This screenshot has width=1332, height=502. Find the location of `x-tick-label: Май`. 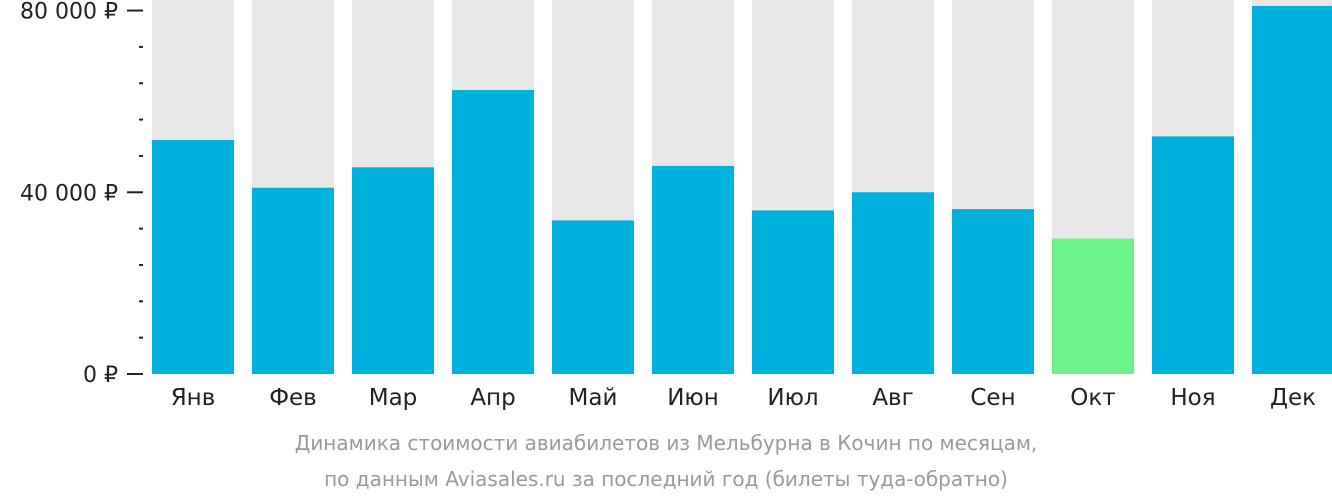

x-tick-label: Май is located at coordinates (593, 398).